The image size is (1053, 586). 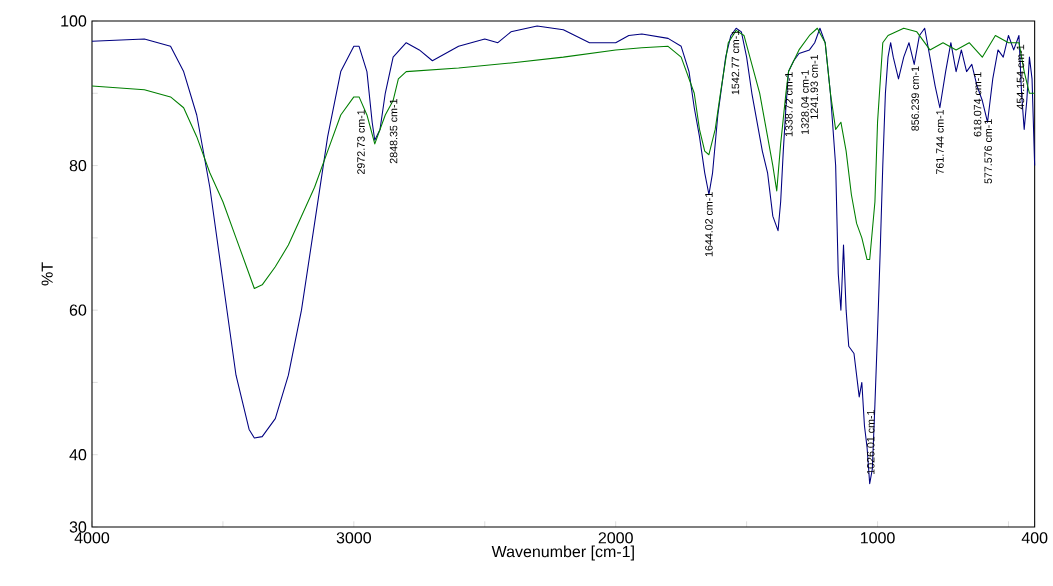 I want to click on annotation: 454.154 cm-1, so click(x=1020, y=77).